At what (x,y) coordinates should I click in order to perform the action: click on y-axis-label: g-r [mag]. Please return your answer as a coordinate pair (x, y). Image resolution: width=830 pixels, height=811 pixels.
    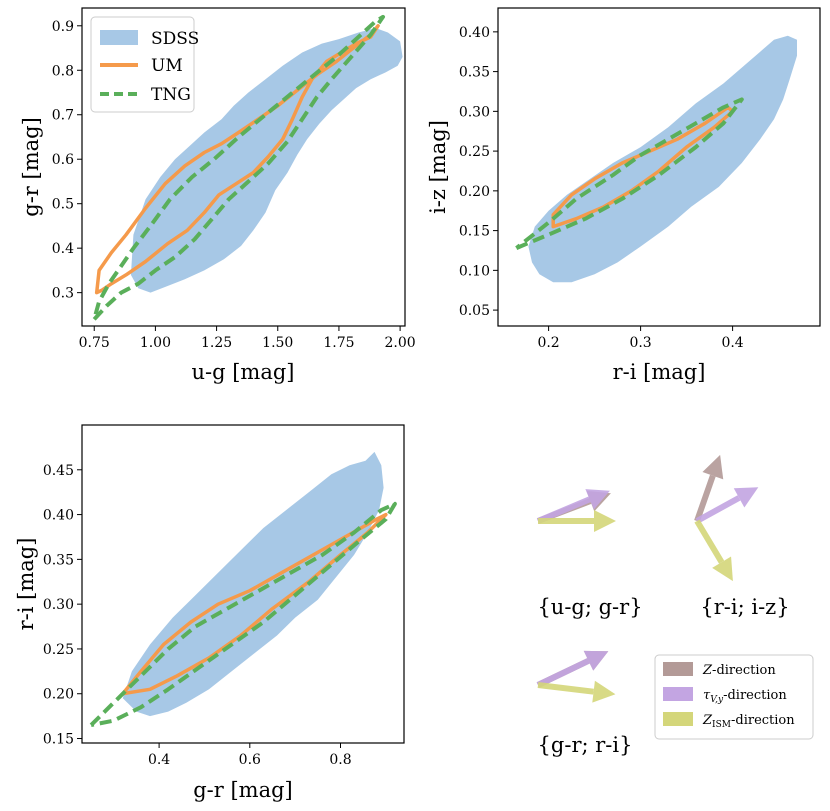
    Looking at the image, I should click on (31, 167).